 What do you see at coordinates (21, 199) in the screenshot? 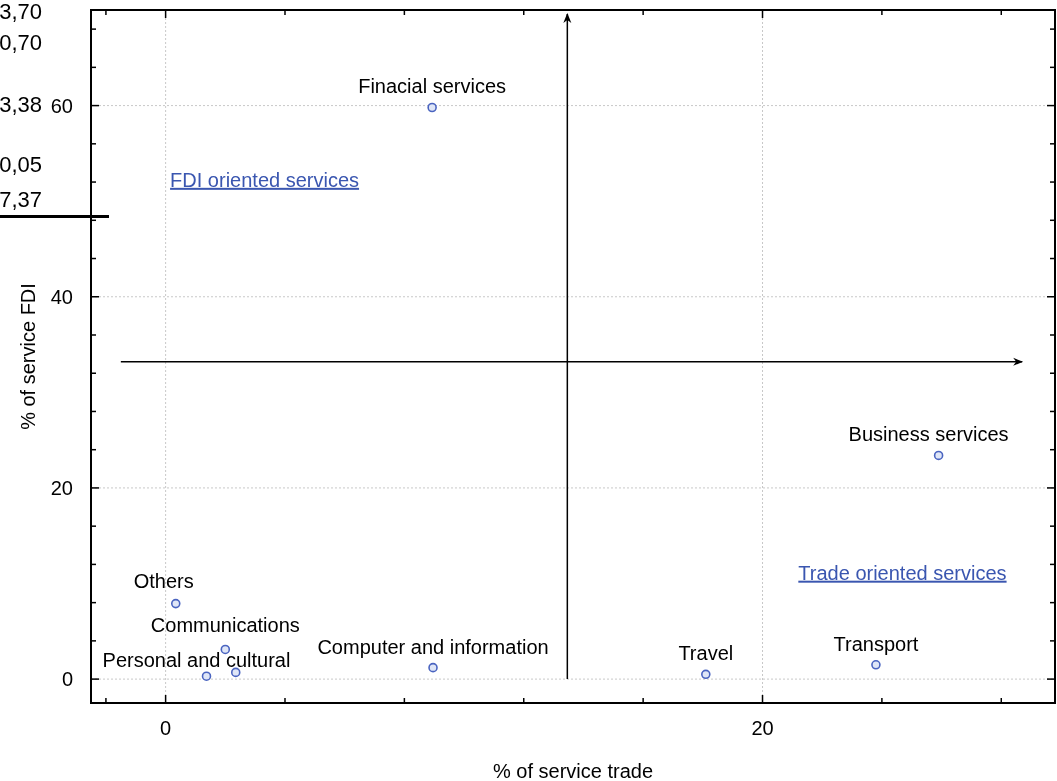
I see `text: 7,37` at bounding box center [21, 199].